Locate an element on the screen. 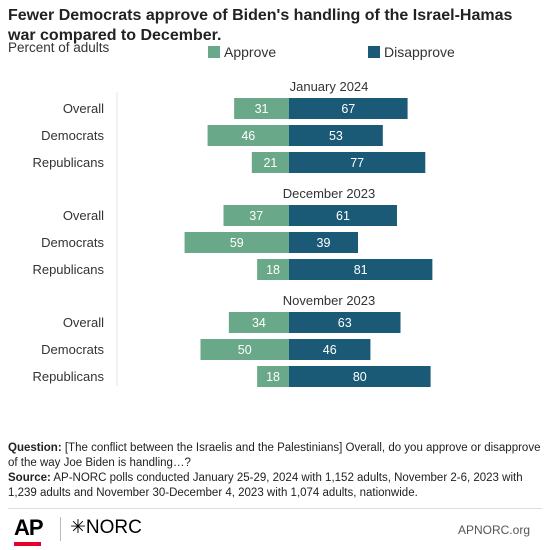  group-title: December 2023 is located at coordinates (329, 193).